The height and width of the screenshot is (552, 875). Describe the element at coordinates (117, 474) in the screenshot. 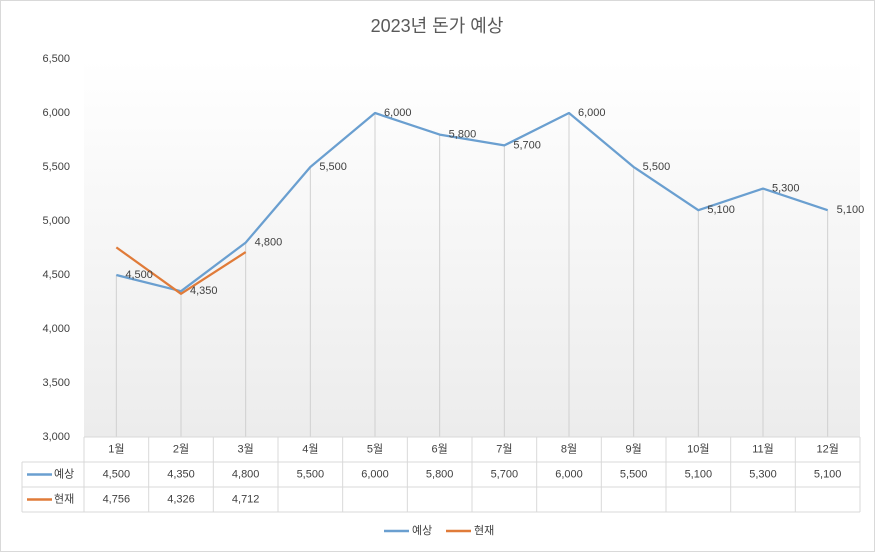

I see `table-cell: 4,500` at that location.